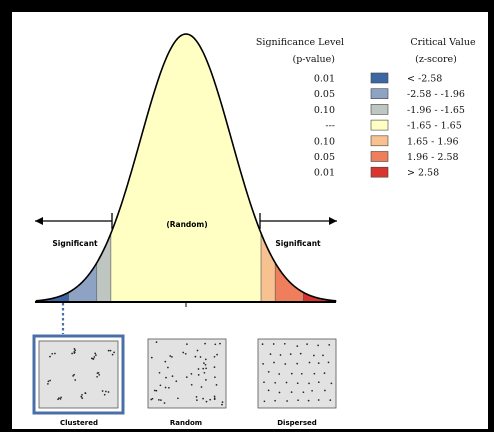 The image size is (494, 432). I want to click on dispersed-label: Dispersed, so click(297, 423).